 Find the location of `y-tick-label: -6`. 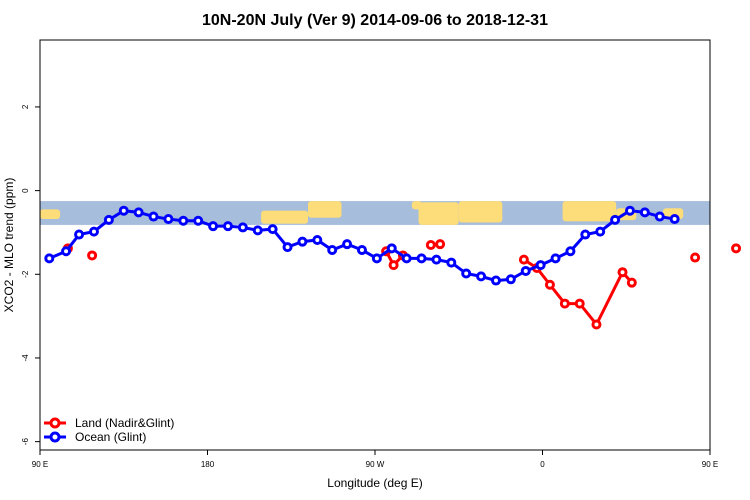

y-tick-label: -6 is located at coordinates (25, 442).